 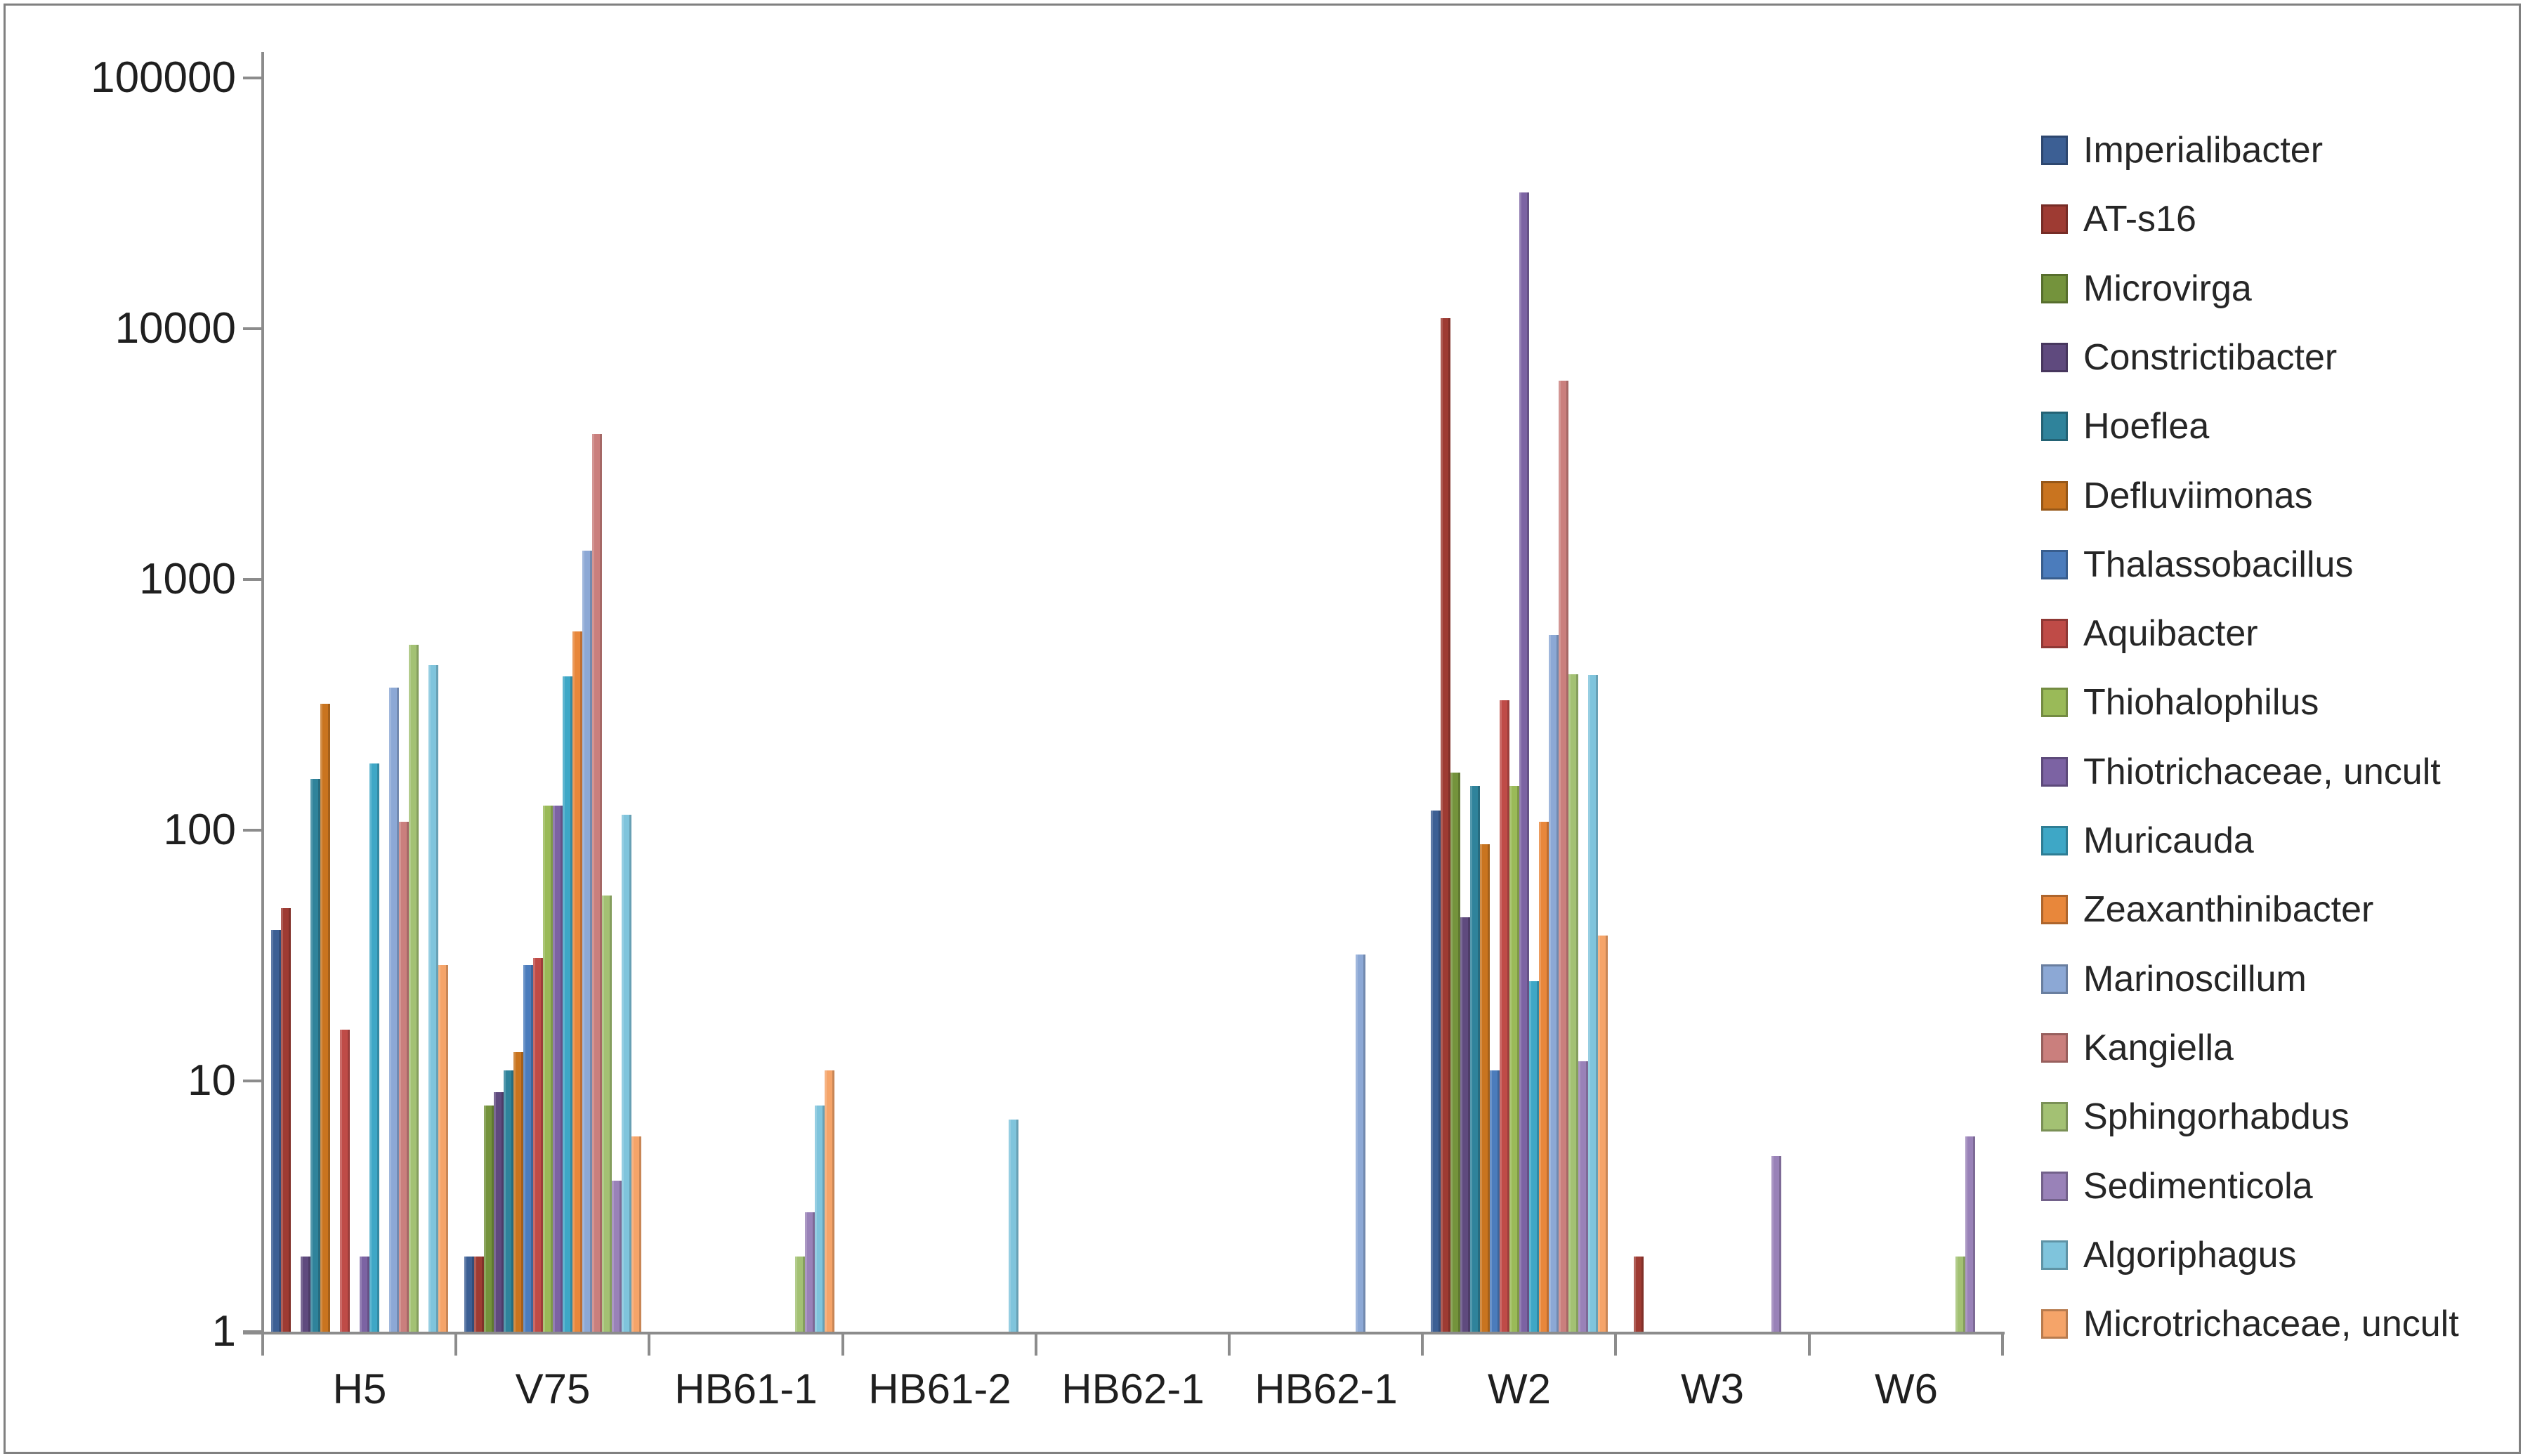 I want to click on legend-label: Marinoscillum, so click(x=2195, y=979).